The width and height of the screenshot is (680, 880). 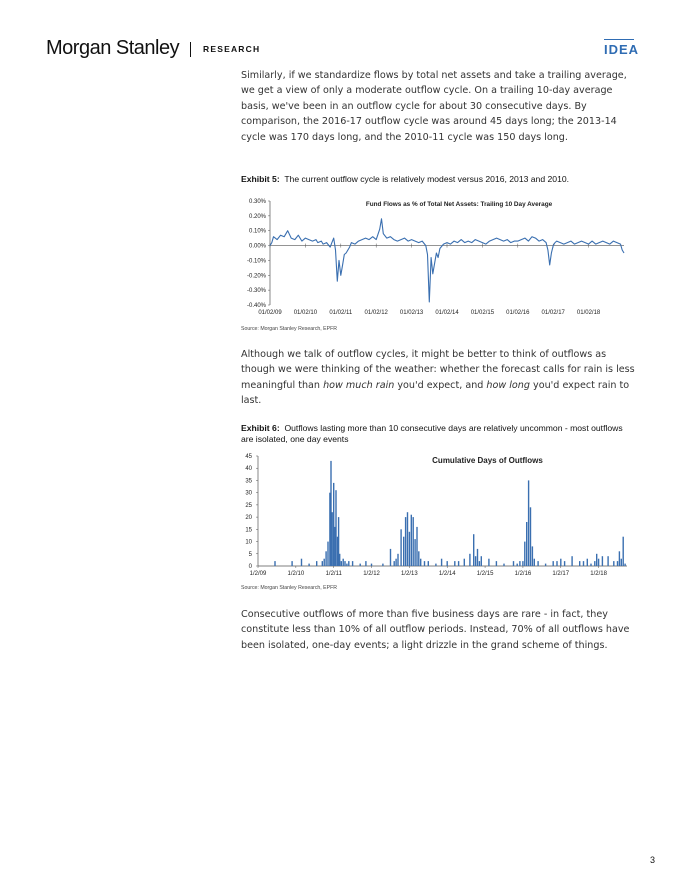 I want to click on x-tick-label: 1/2/18, so click(x=598, y=574).